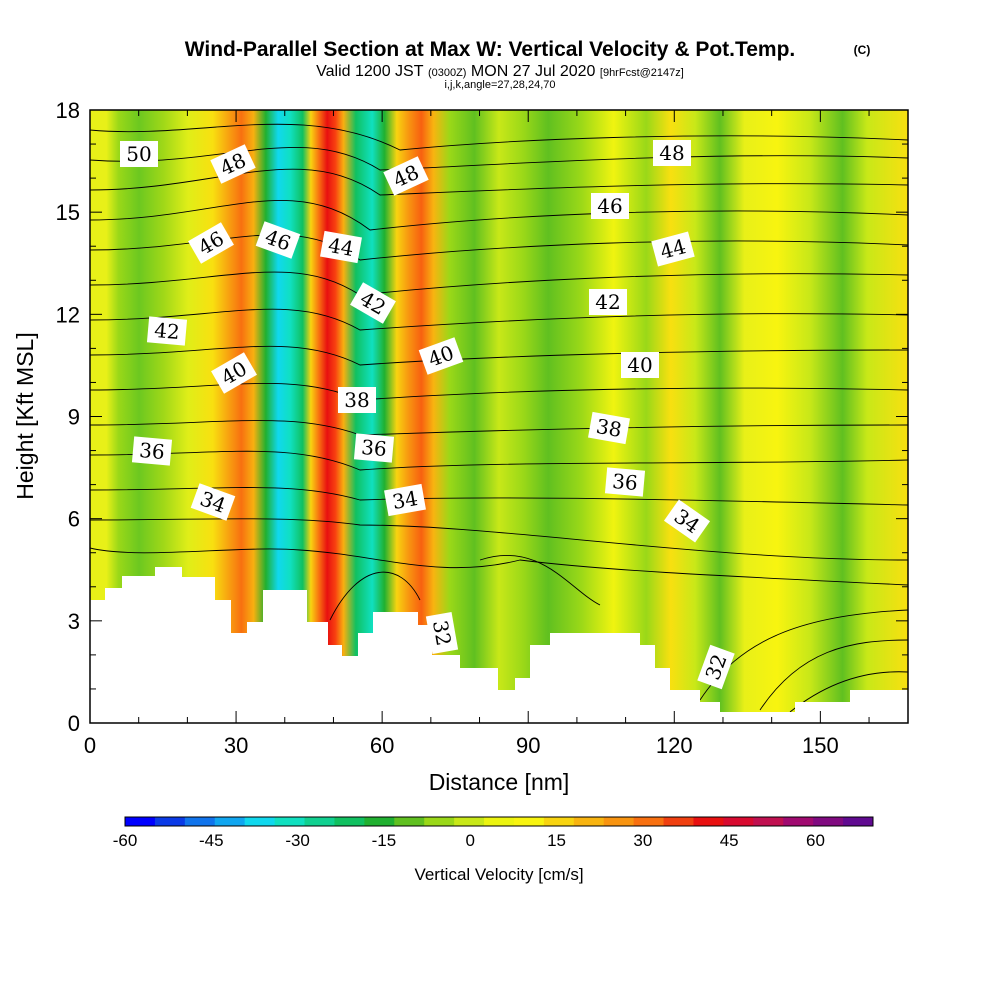 The image size is (1000, 1000). I want to click on y-tick-label: 12, so click(68, 314).